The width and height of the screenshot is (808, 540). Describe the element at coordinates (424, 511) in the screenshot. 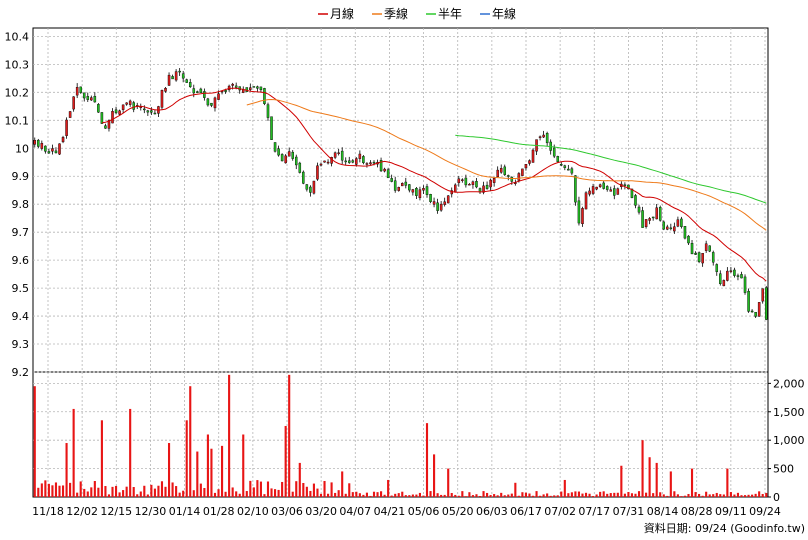

I see `x-tick-label: 05/06` at that location.